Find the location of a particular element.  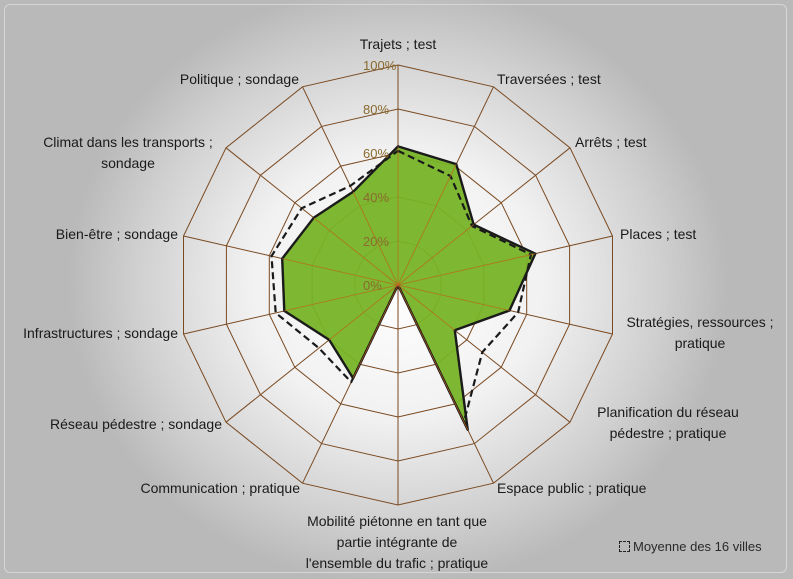

category-label-line: l'ensemble du trafic ; pratique is located at coordinates (397, 563).